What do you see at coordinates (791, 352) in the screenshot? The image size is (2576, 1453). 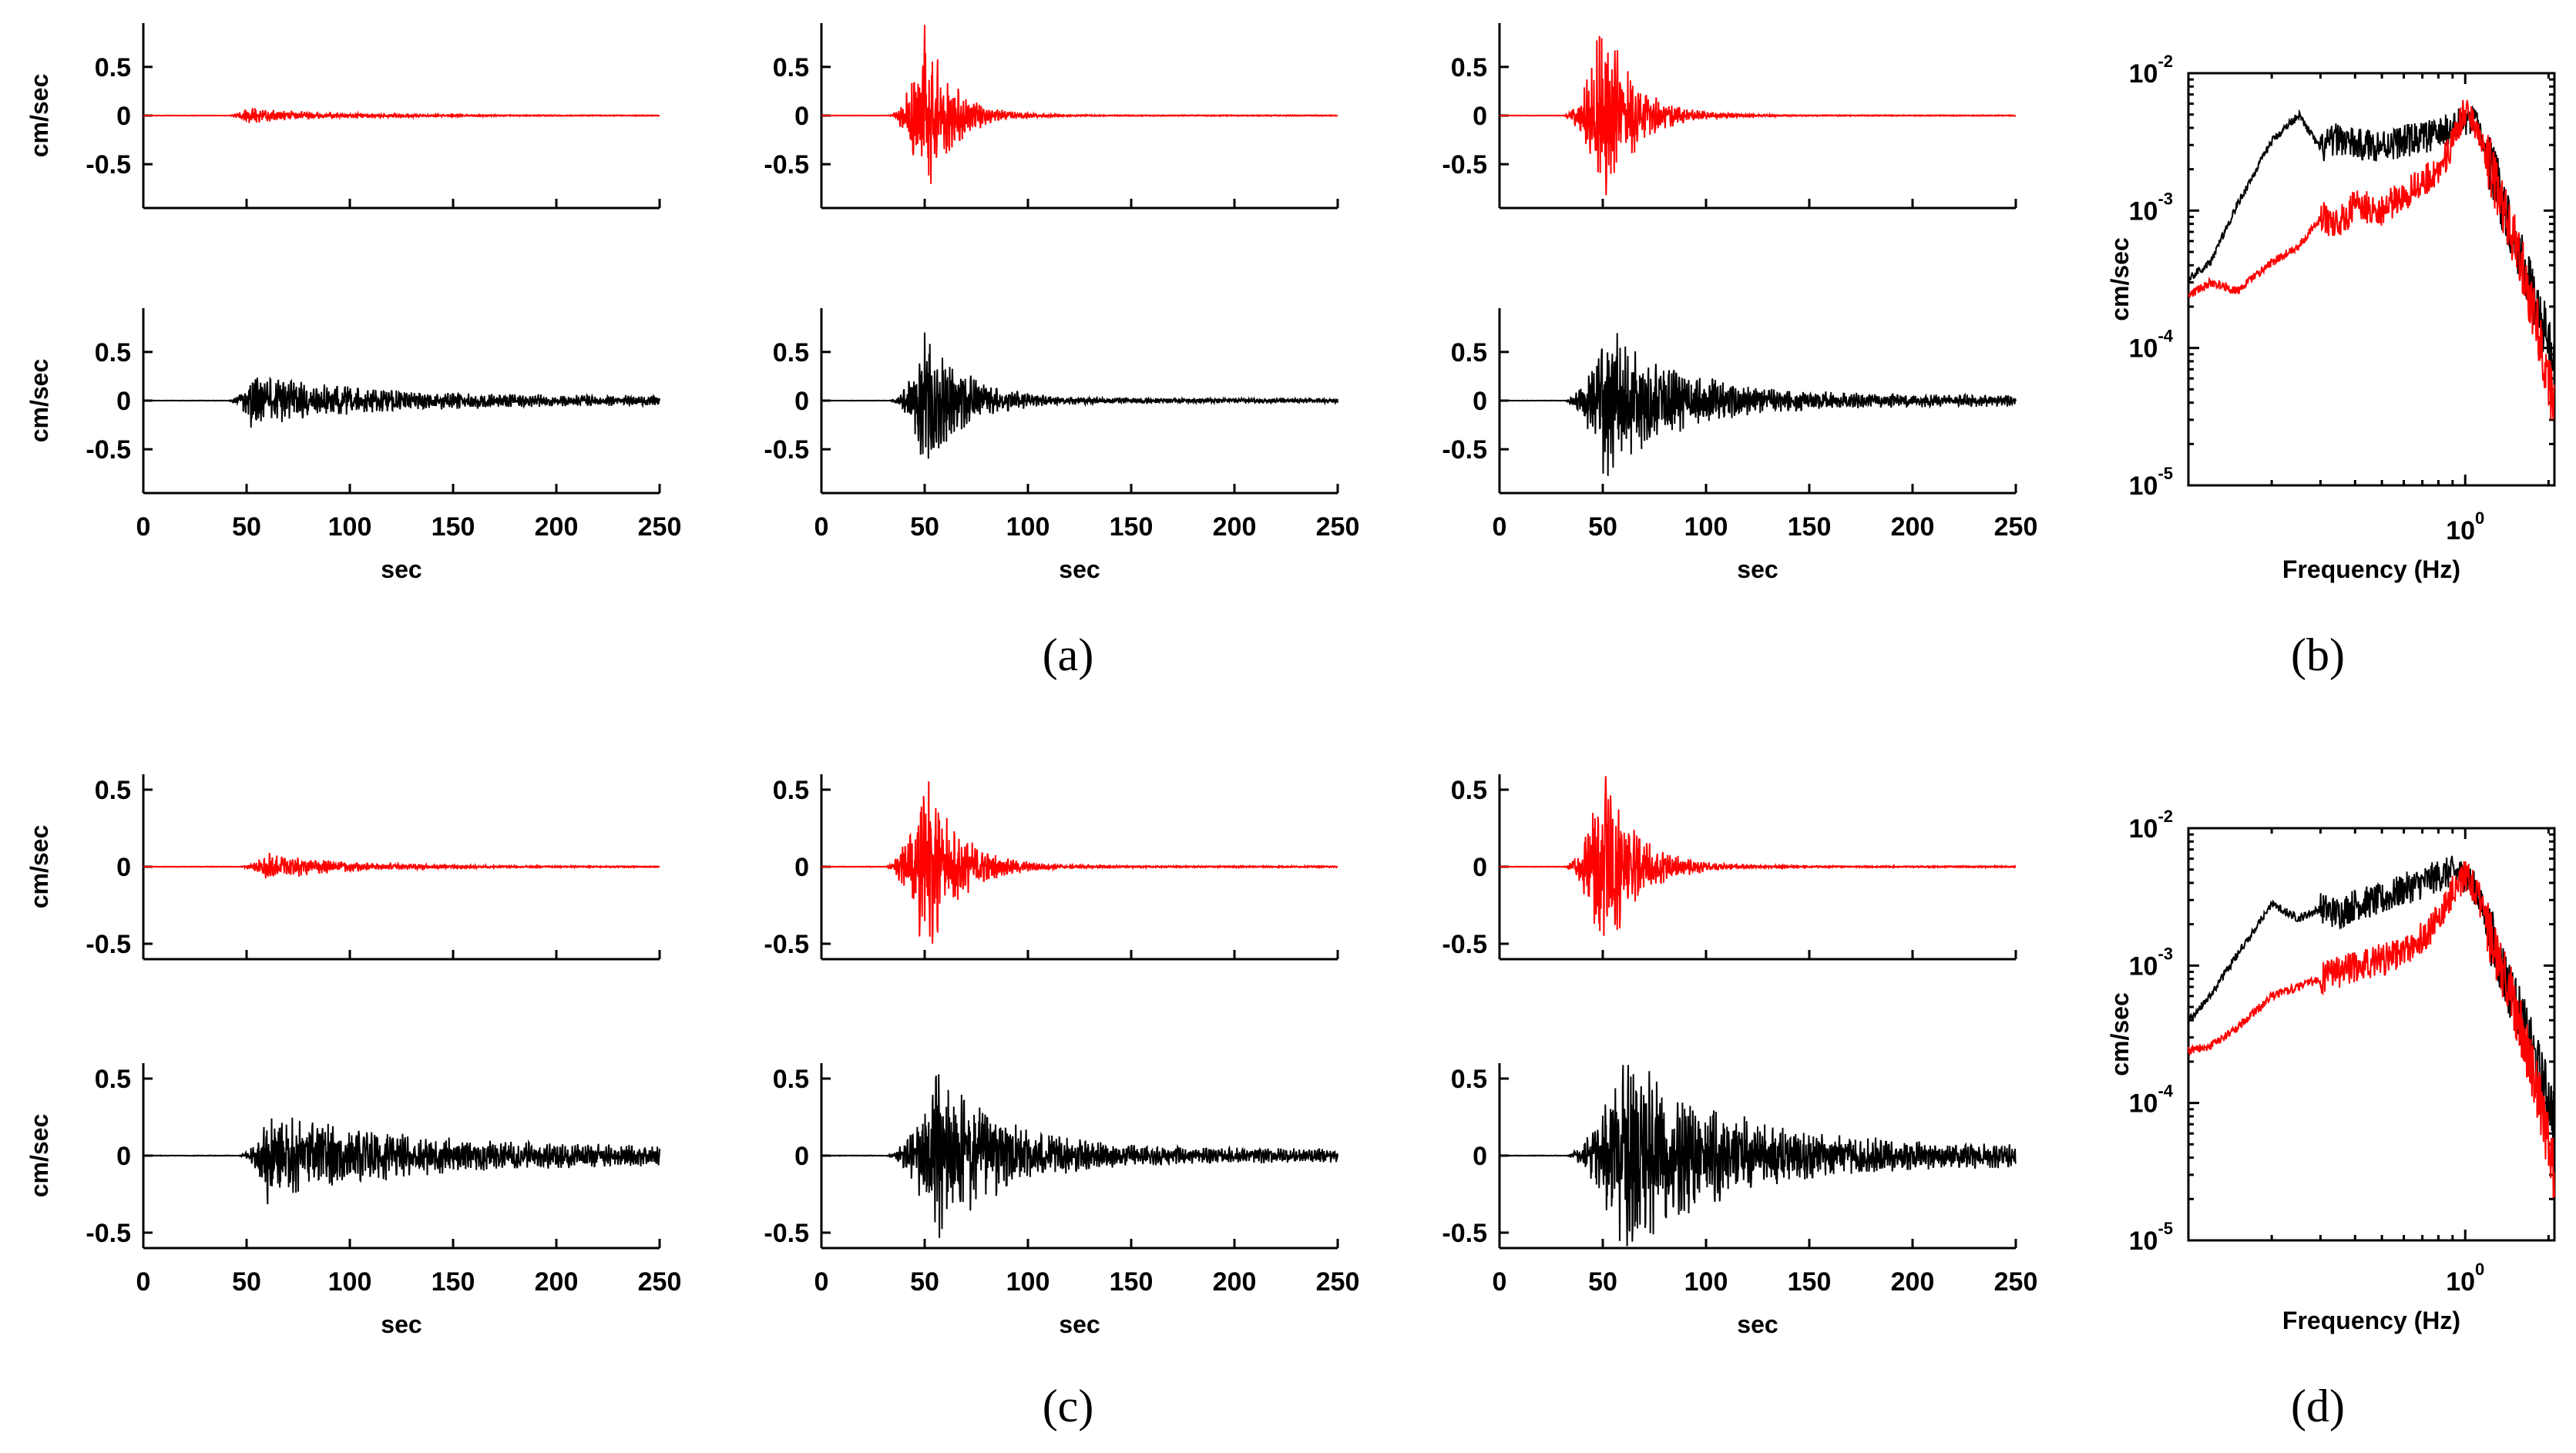 I see `panel-a-row2-col2-ytick-label: 0.5` at bounding box center [791, 352].